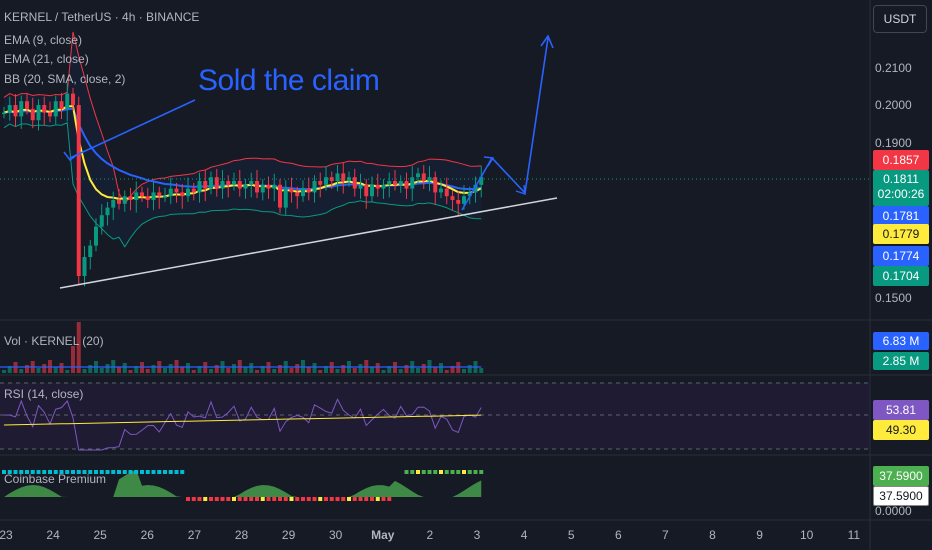 Image resolution: width=932 pixels, height=550 pixels. I want to click on time-axis-label: 9, so click(759, 535).